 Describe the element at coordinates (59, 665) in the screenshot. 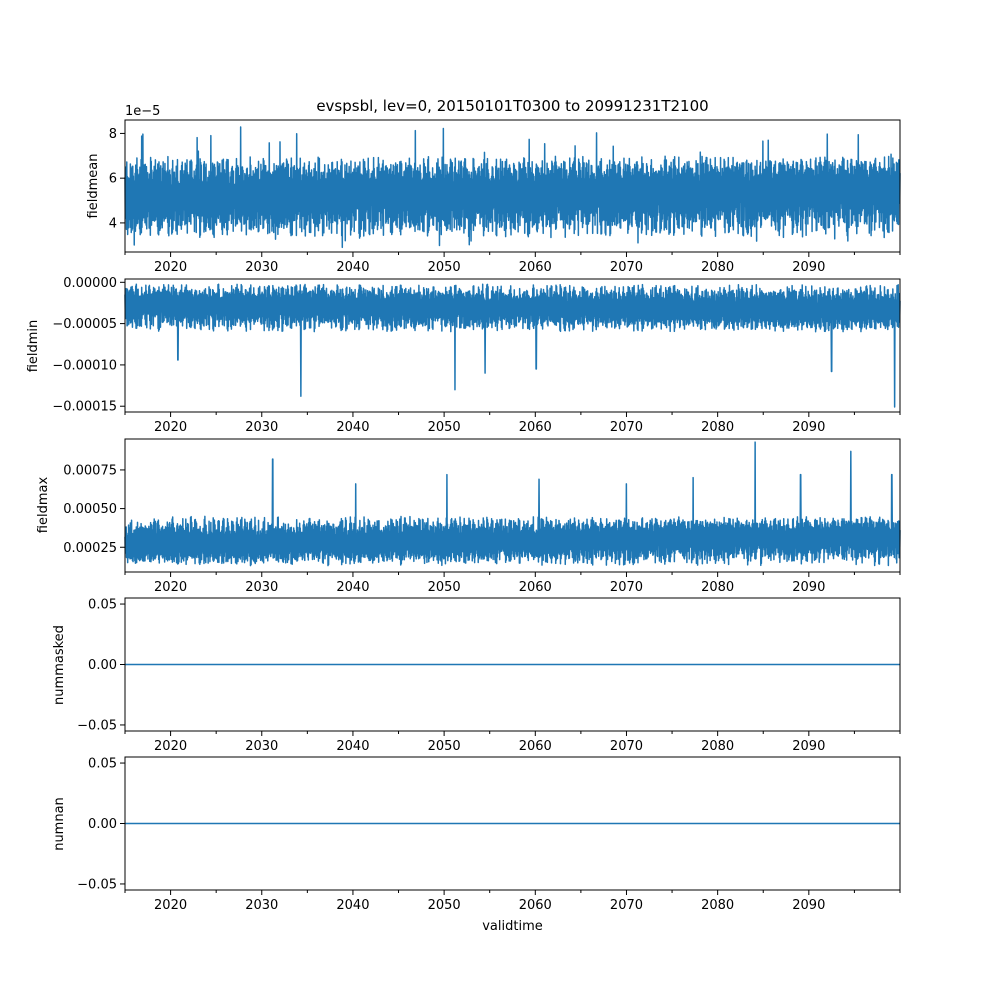

I see `nummasked-y-label: nummasked` at that location.